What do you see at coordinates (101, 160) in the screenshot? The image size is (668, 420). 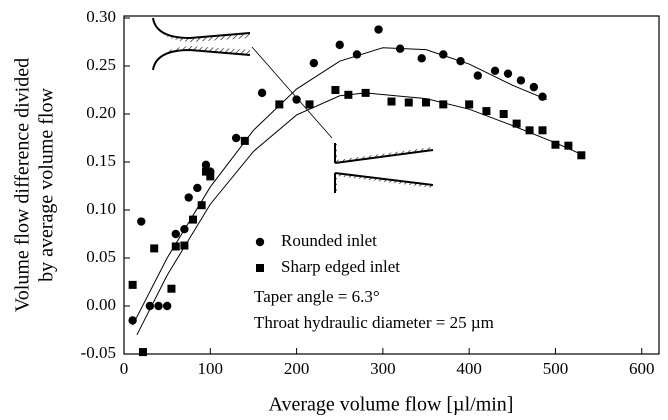 I see `y-tick-label: 0.15` at bounding box center [101, 160].